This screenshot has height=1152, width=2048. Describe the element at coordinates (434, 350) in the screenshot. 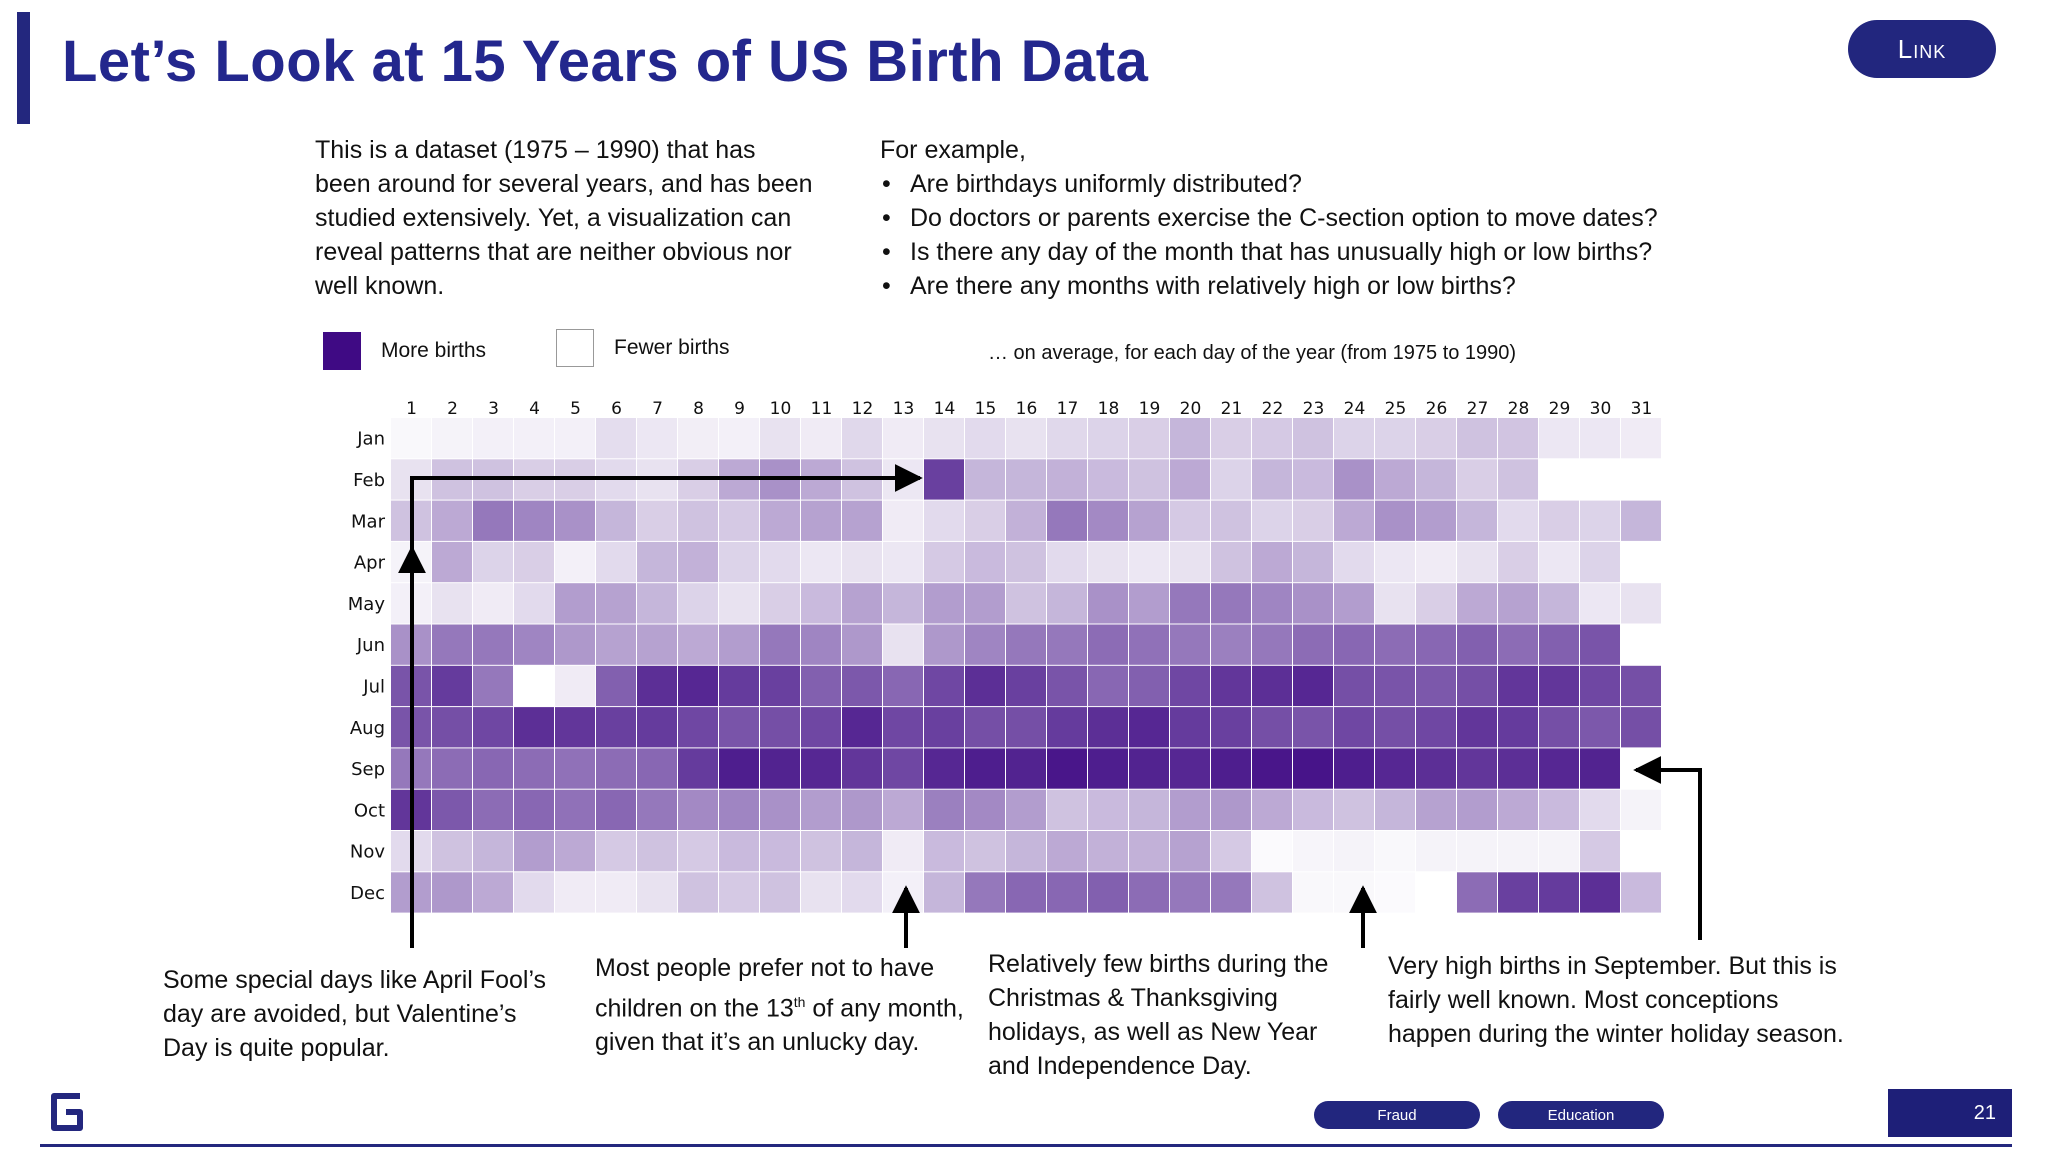

I see `legend-more-label: More births` at that location.